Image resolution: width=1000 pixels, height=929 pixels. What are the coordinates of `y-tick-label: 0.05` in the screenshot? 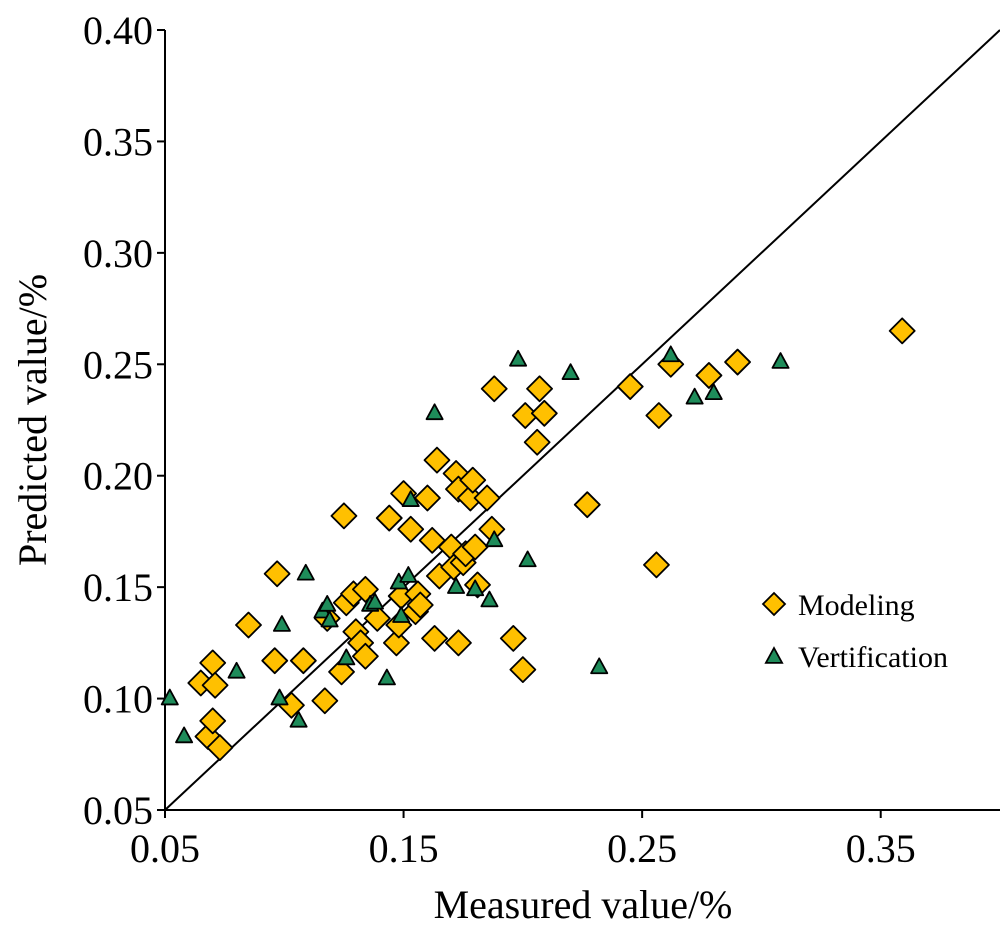 It's located at (118, 810).